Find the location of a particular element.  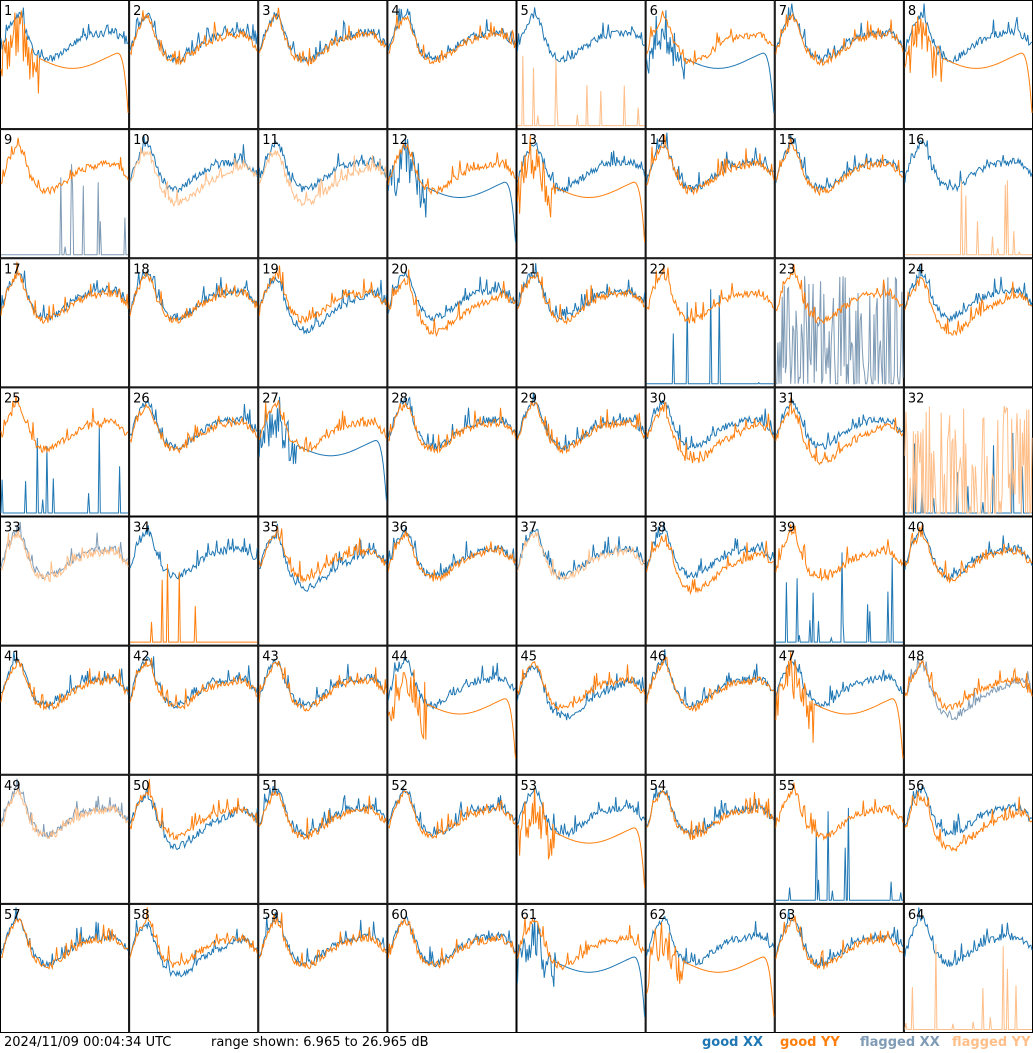

panel-12: 12 is located at coordinates (452, 194).